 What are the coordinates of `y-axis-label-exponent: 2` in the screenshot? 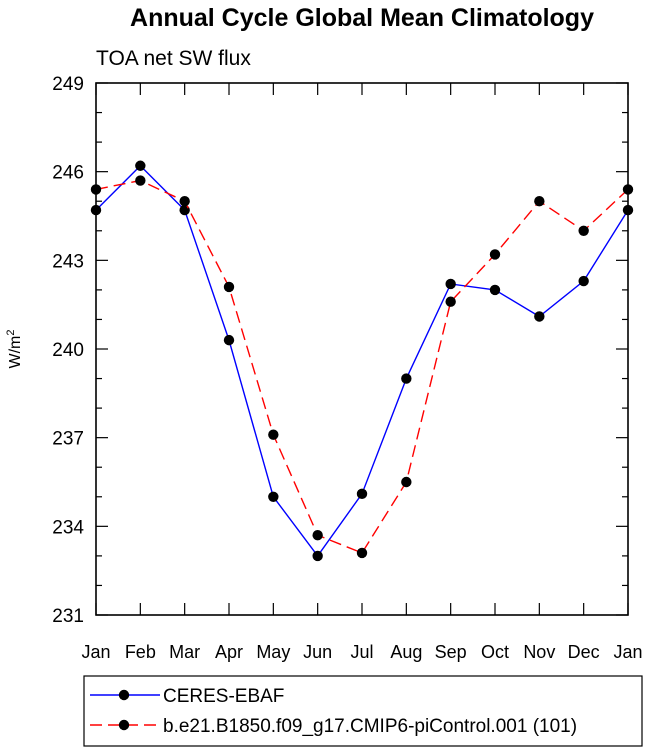 It's located at (11, 333).